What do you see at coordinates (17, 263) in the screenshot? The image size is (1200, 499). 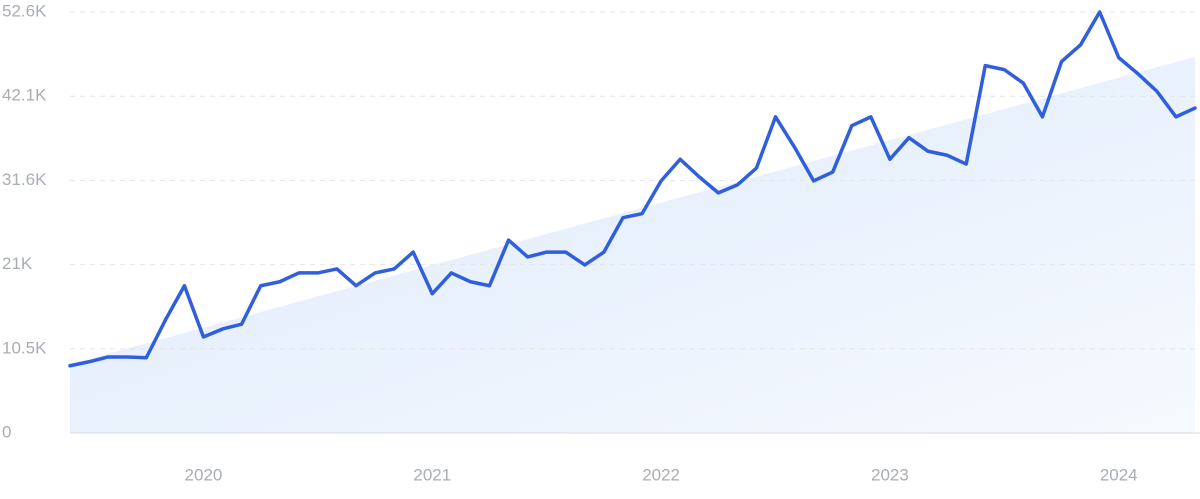 I see `y-tick-label: 21K` at bounding box center [17, 263].